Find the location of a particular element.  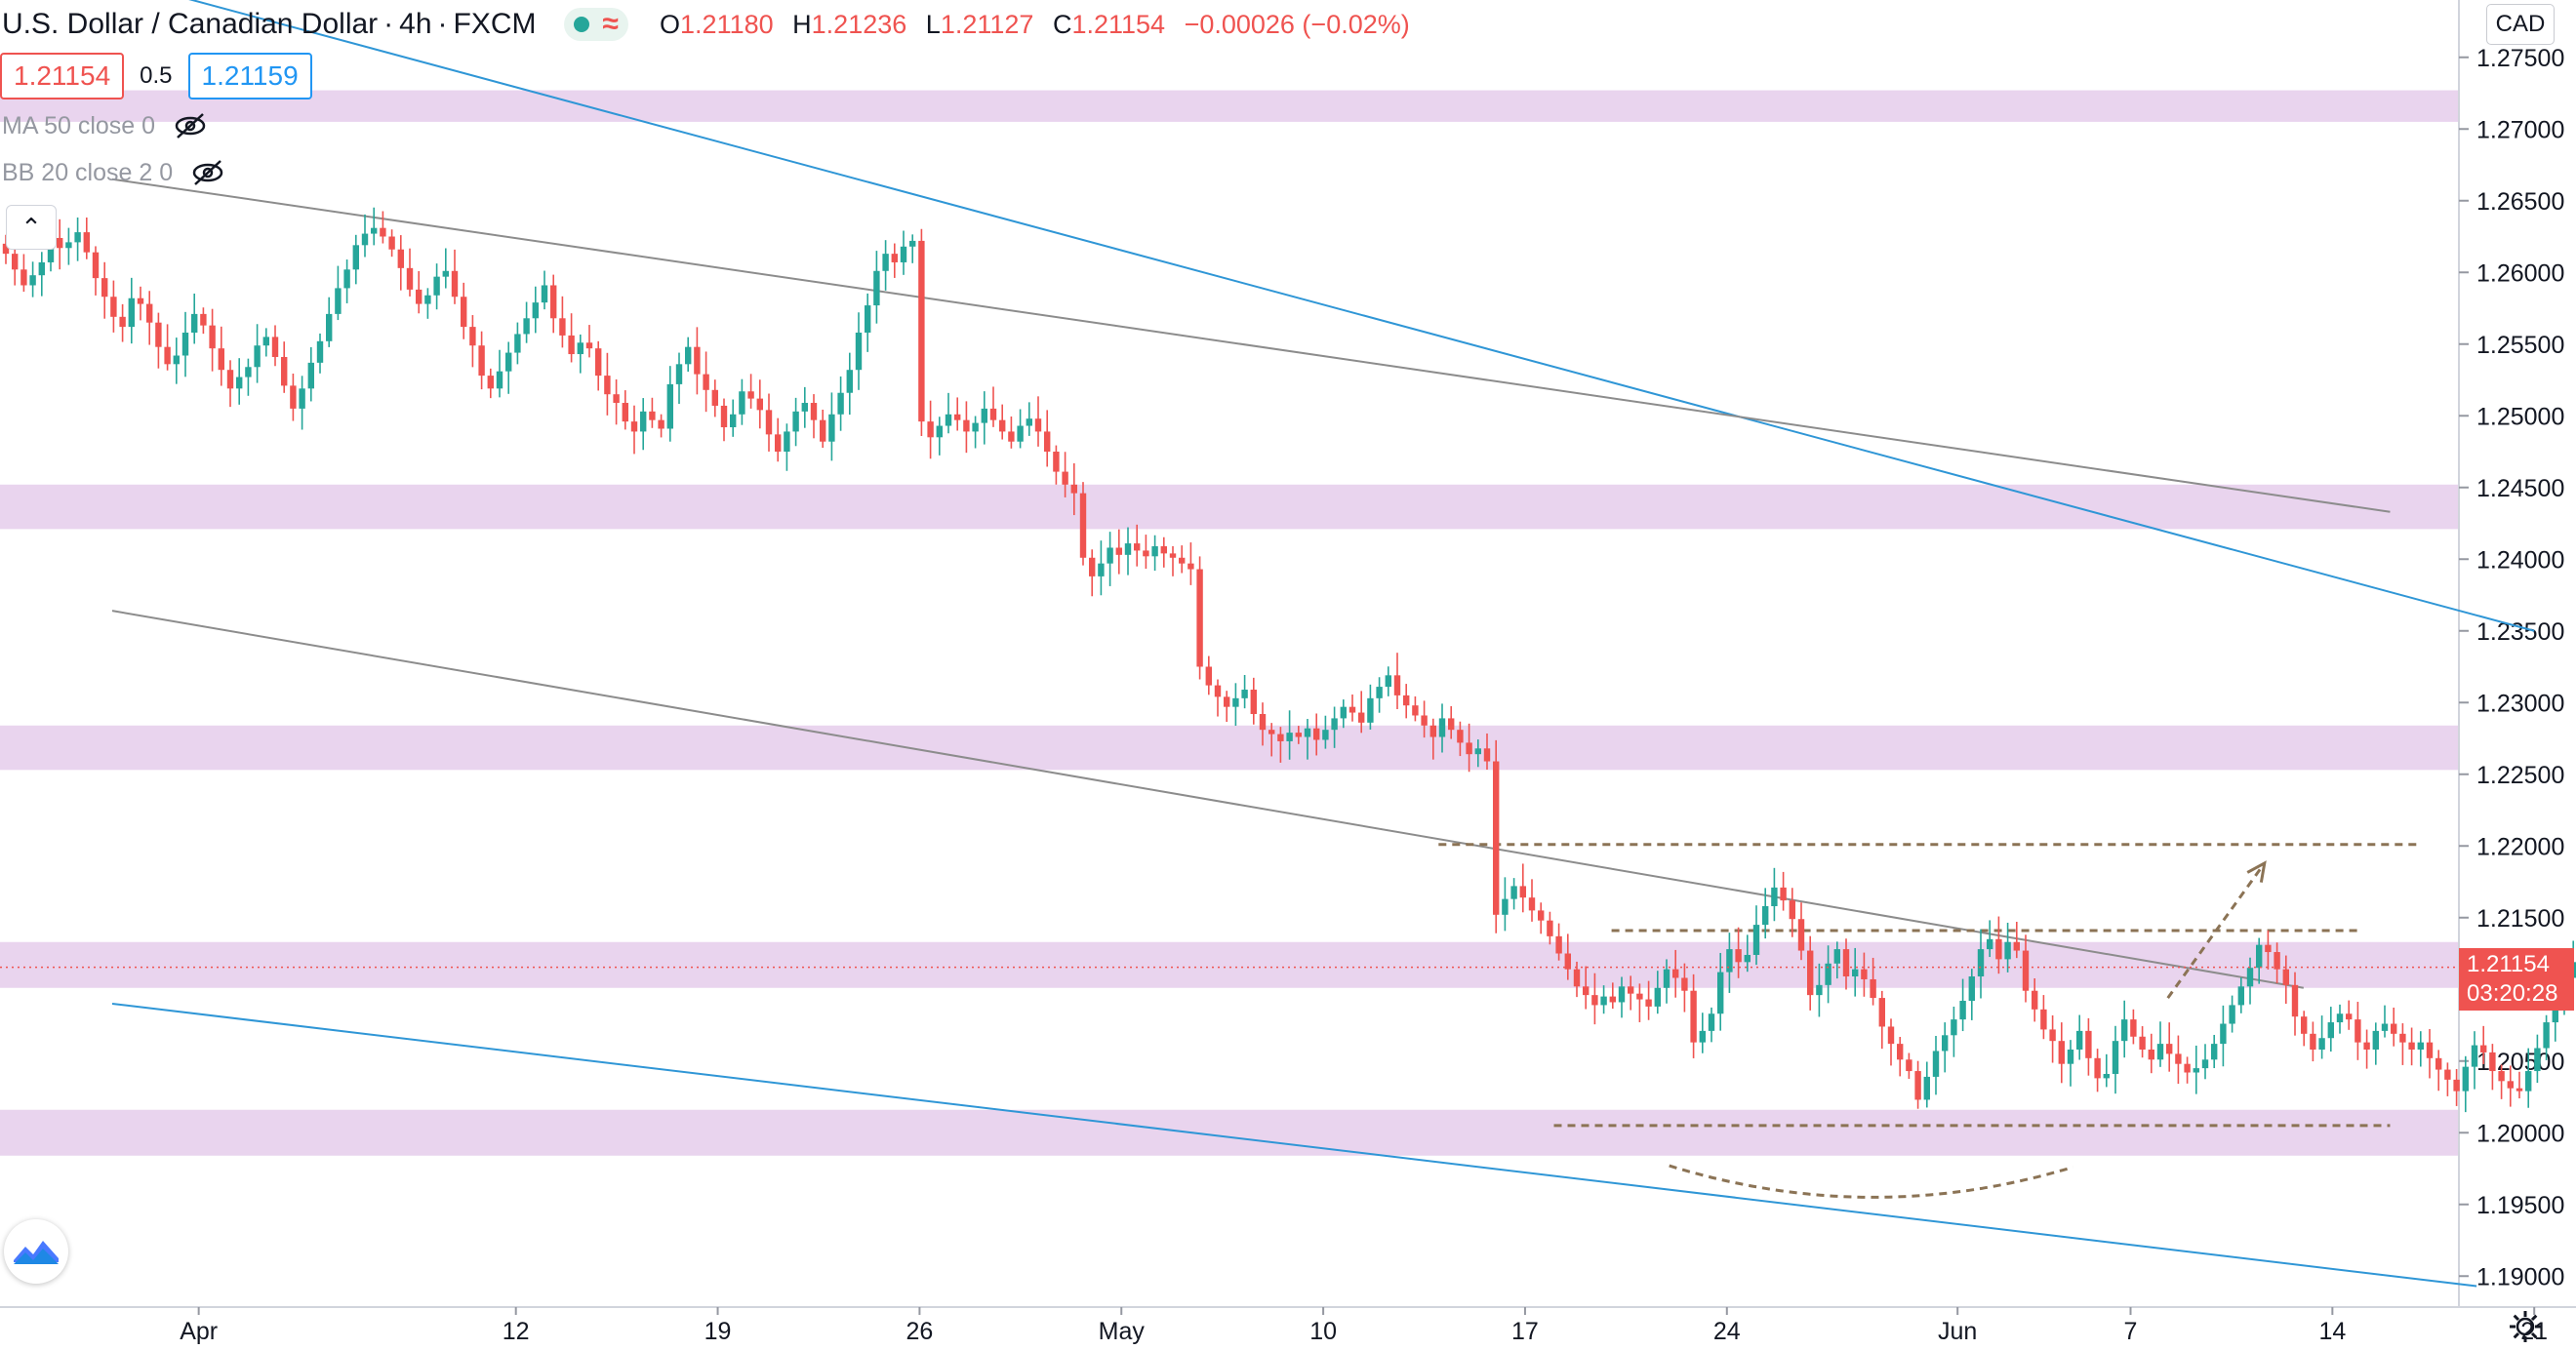

market-status-badge: ≈ is located at coordinates (596, 24).